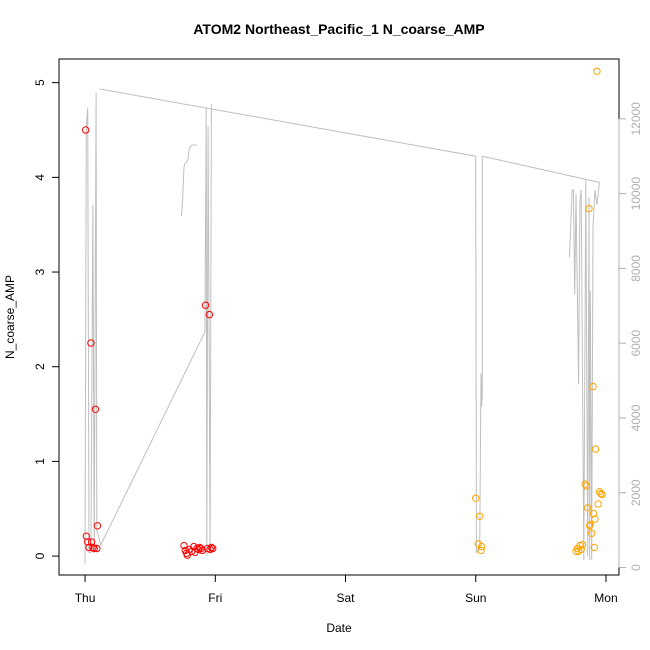 This screenshot has height=650, width=650. I want to click on x-tick-label: Fri, so click(215, 598).